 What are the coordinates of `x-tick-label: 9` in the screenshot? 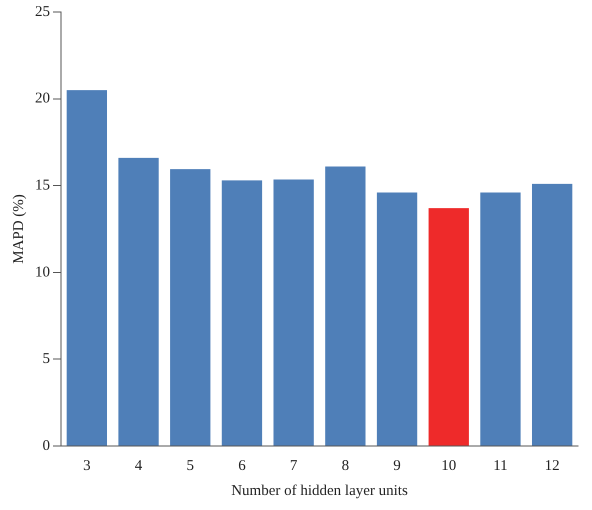 It's located at (397, 466).